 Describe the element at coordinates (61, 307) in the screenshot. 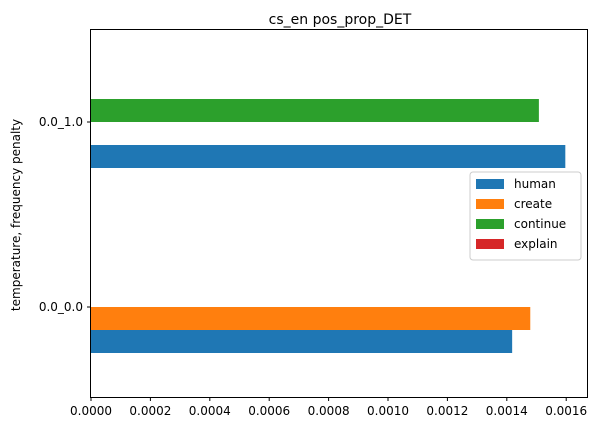

I see `y-tick-label: 0.0_0.0` at that location.